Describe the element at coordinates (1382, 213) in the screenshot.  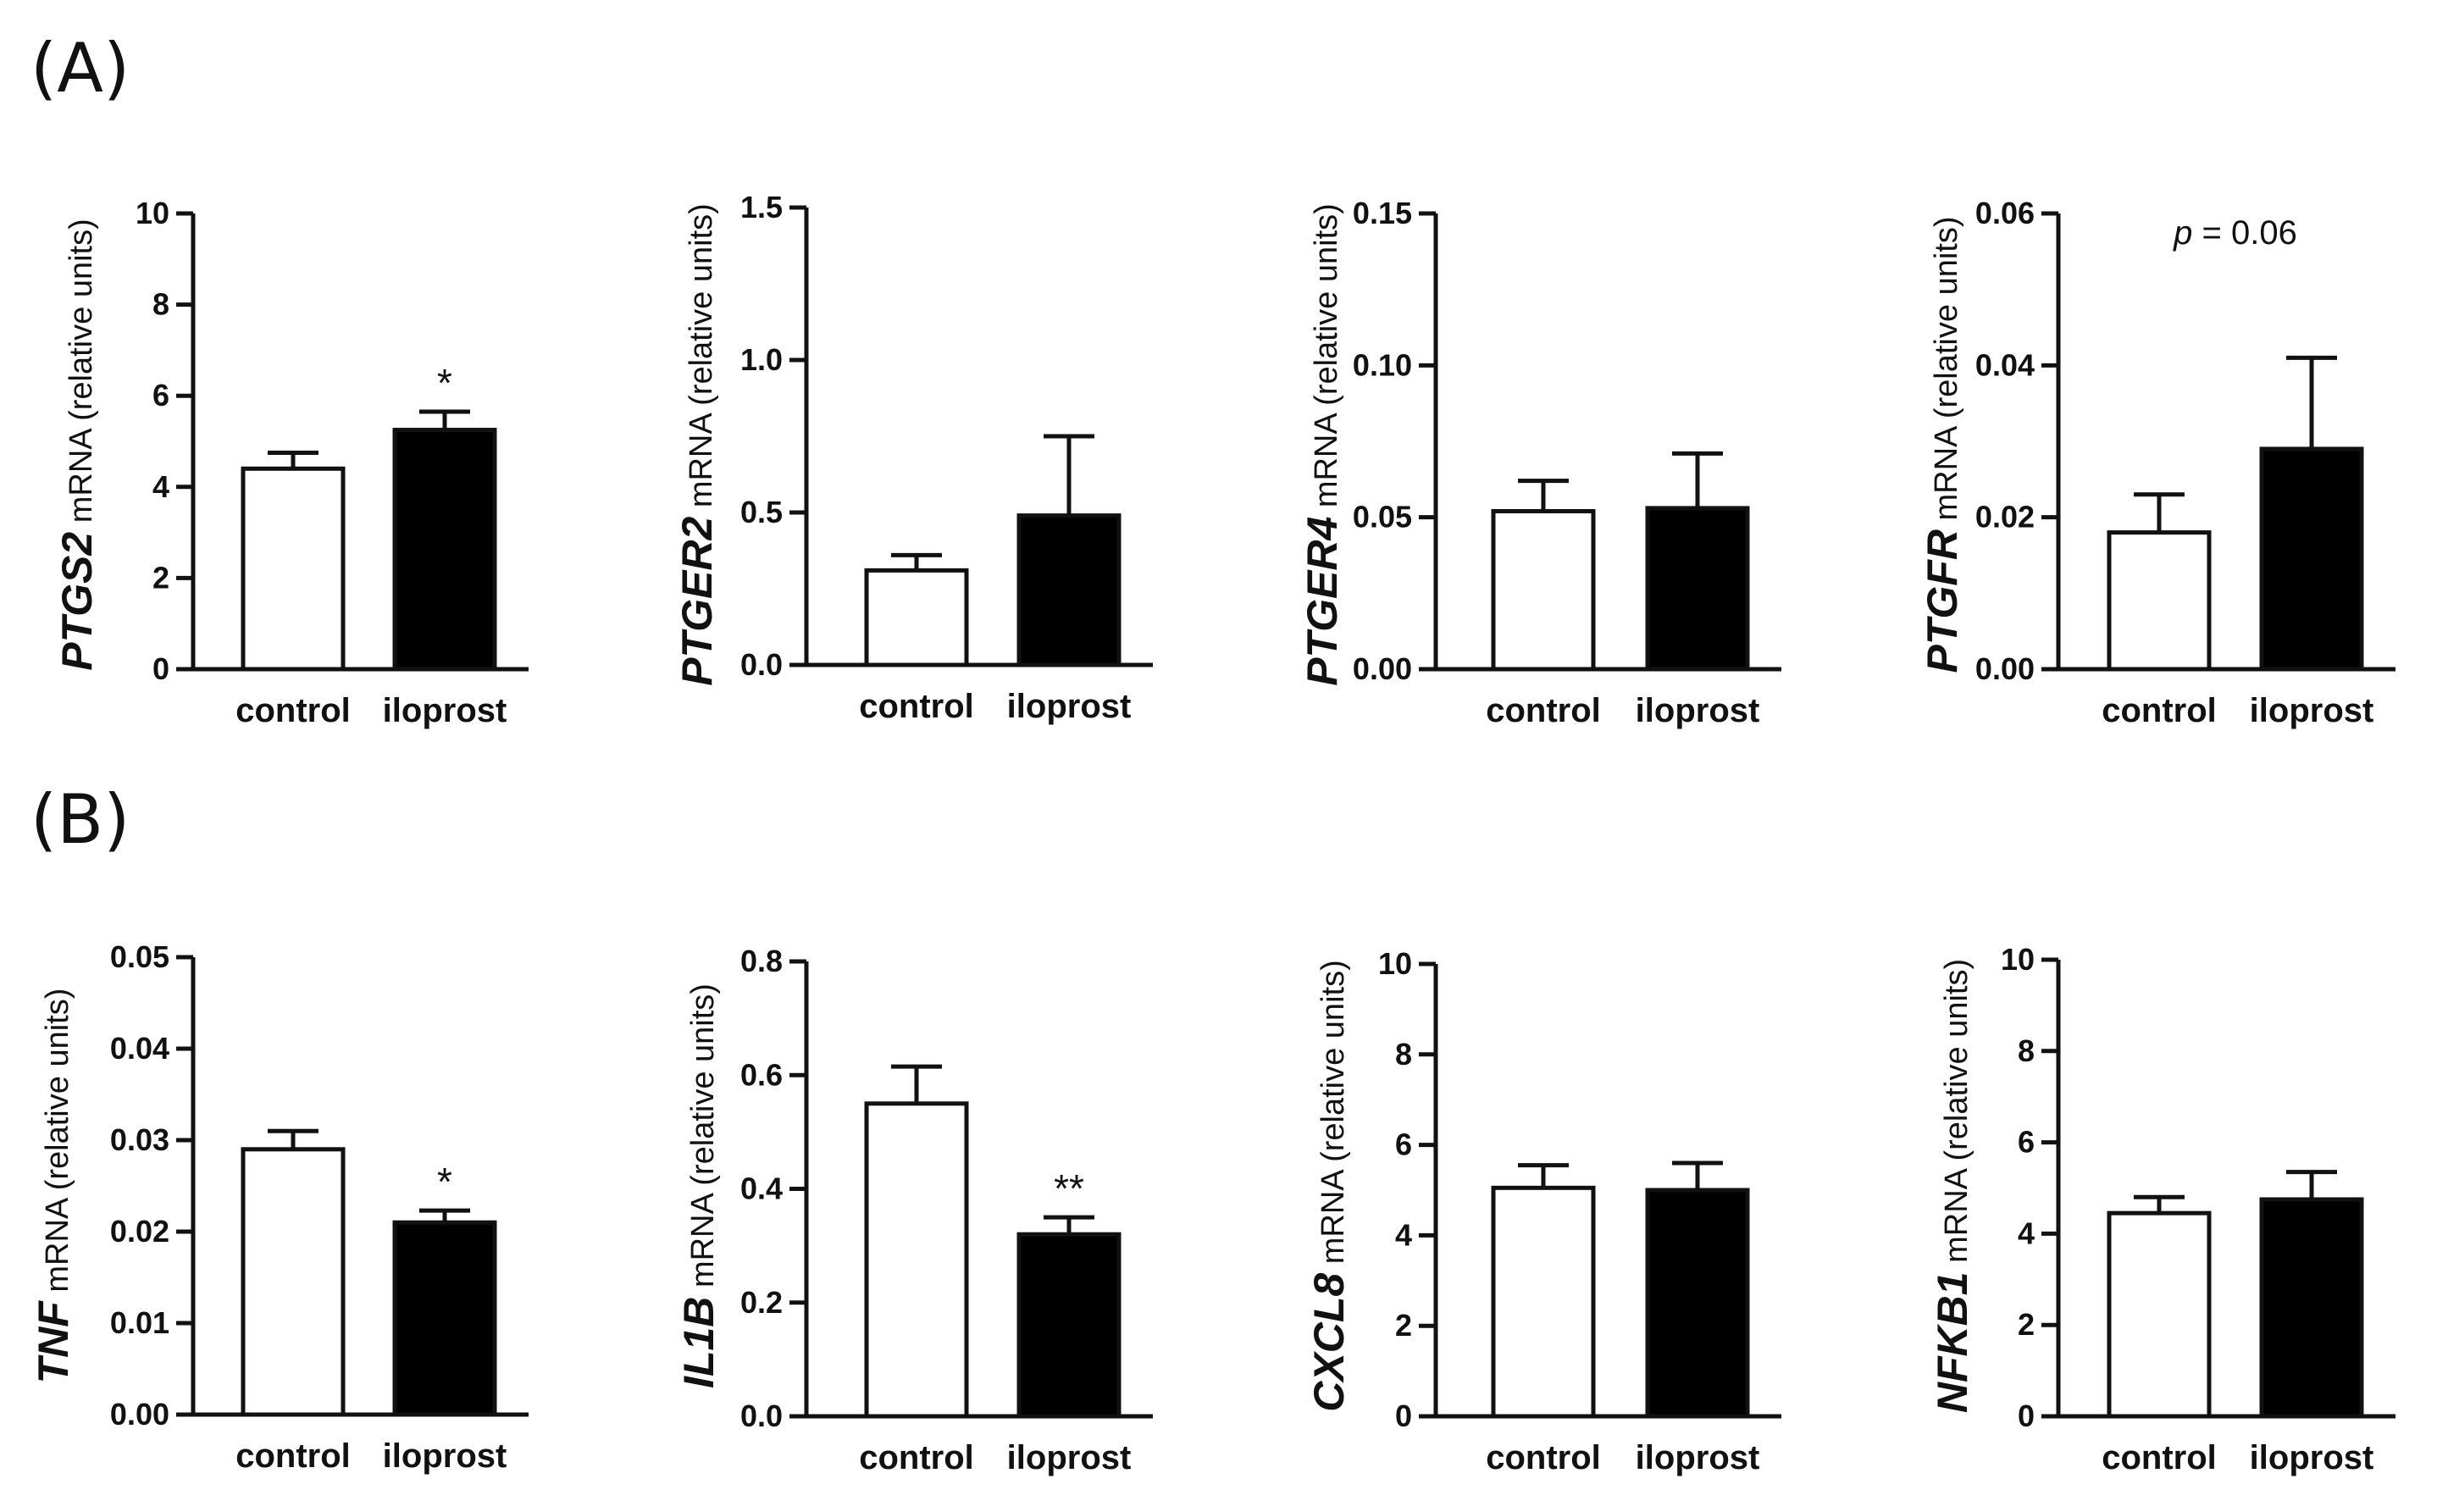
I see `y-tick-label: 0.15` at that location.